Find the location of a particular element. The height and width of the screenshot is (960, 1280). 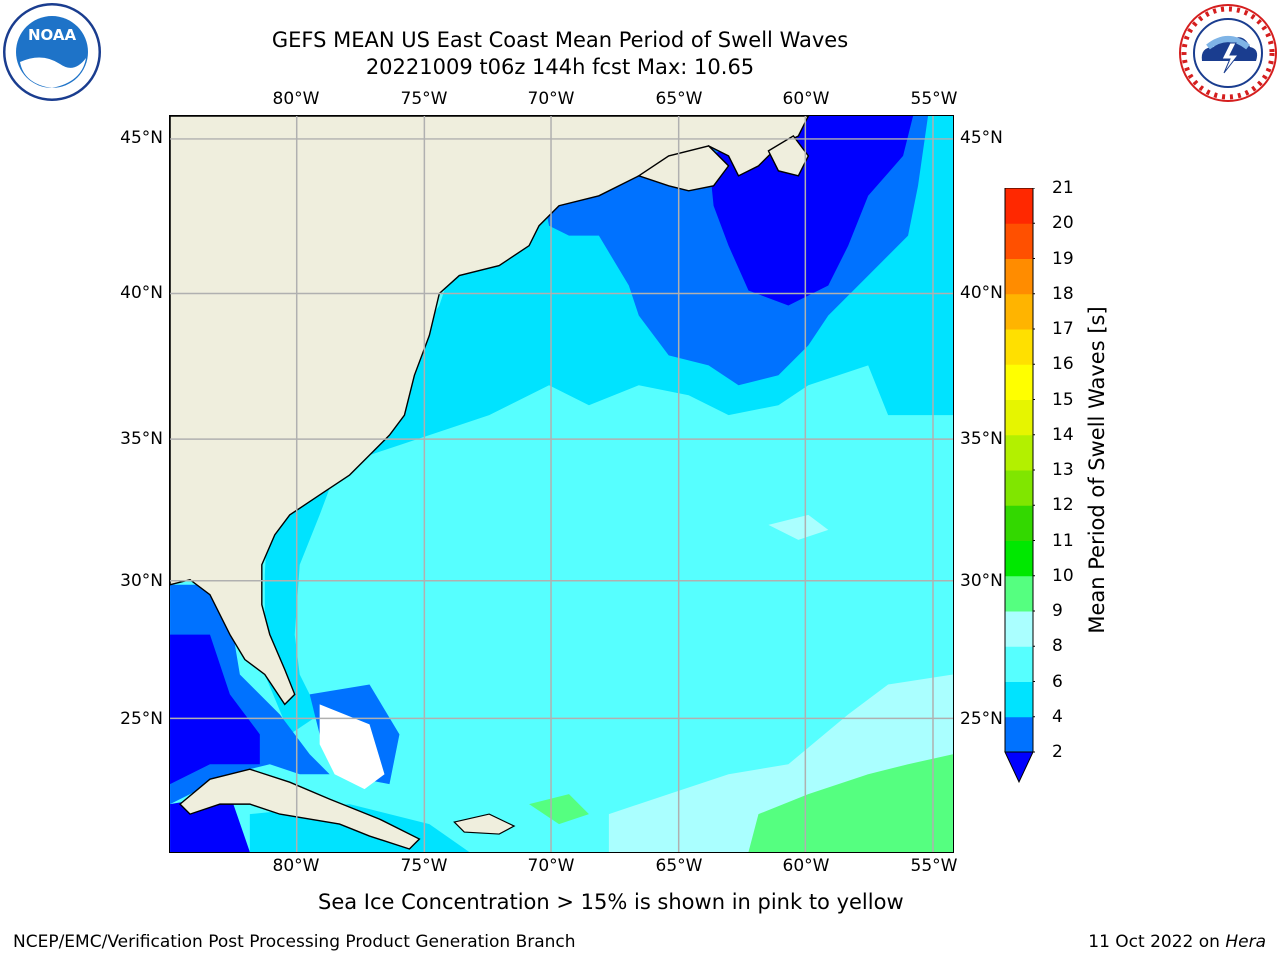

lon-tick-top-75w: 75°W is located at coordinates (424, 99).